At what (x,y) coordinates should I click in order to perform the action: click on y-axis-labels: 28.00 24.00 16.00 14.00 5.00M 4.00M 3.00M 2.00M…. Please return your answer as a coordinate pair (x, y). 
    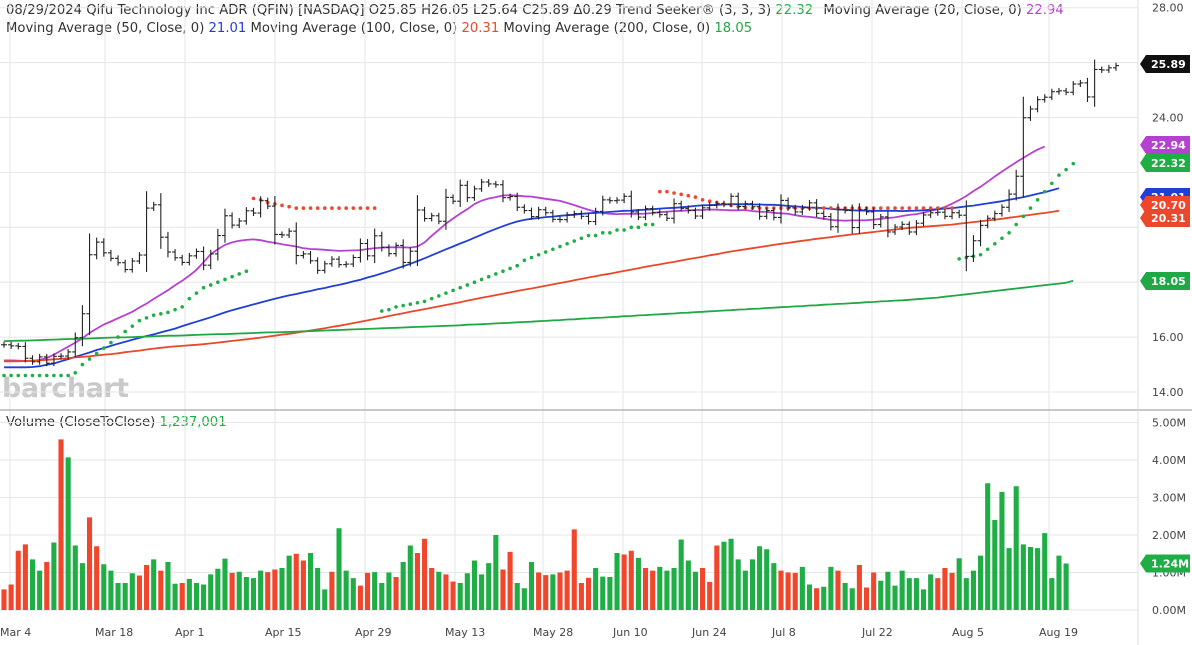
    Looking at the image, I should click on (1169, 309).